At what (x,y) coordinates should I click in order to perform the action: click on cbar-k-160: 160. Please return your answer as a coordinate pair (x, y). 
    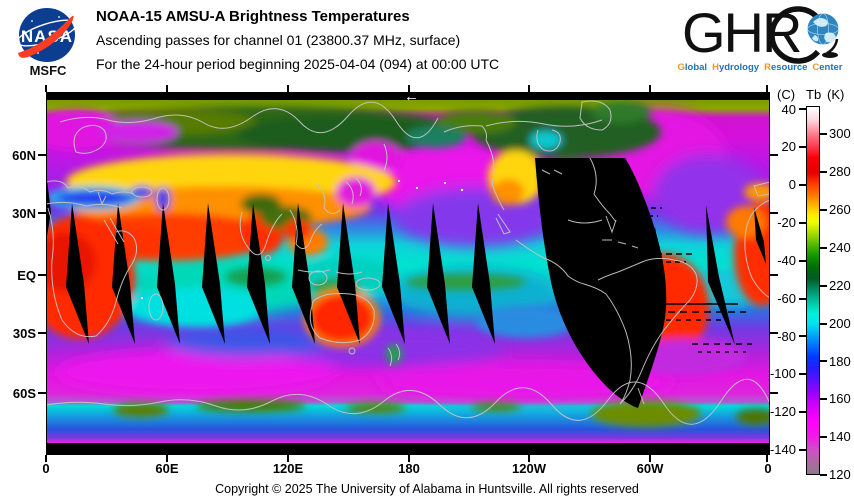
    Looking at the image, I should click on (840, 398).